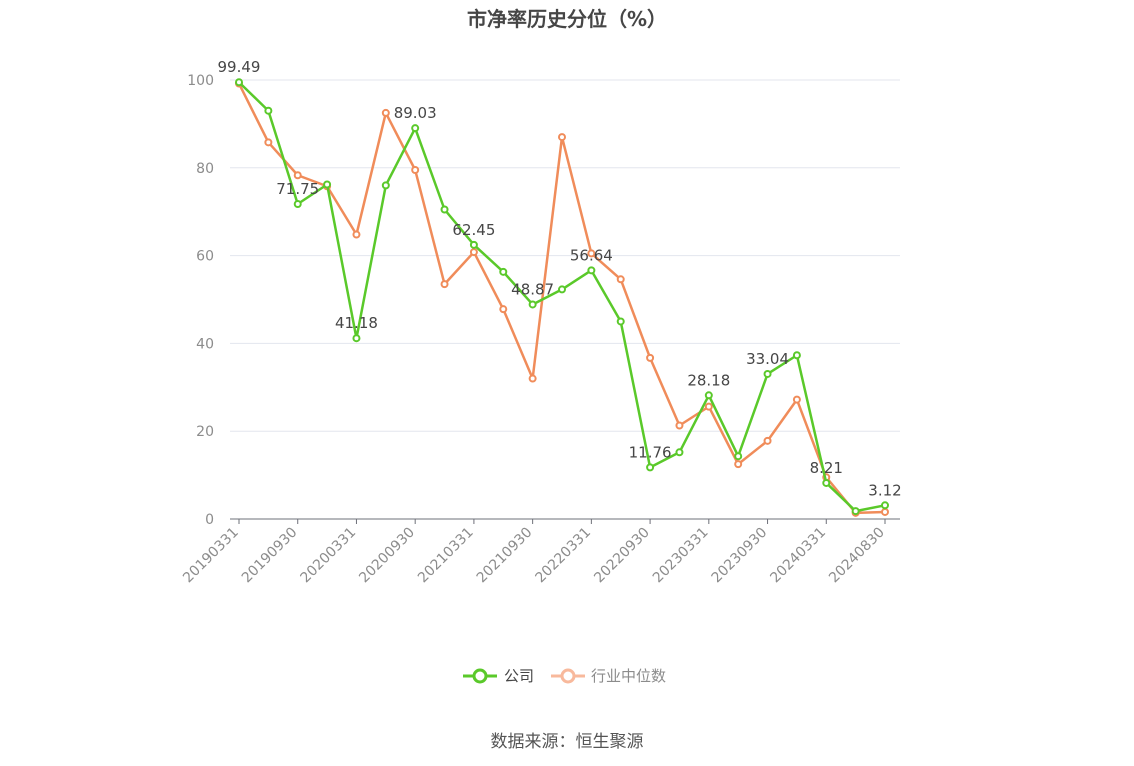 Image resolution: width=1134 pixels, height=766 pixels. Describe the element at coordinates (473, 230) in the screenshot. I see `data-label: 62.45` at that location.